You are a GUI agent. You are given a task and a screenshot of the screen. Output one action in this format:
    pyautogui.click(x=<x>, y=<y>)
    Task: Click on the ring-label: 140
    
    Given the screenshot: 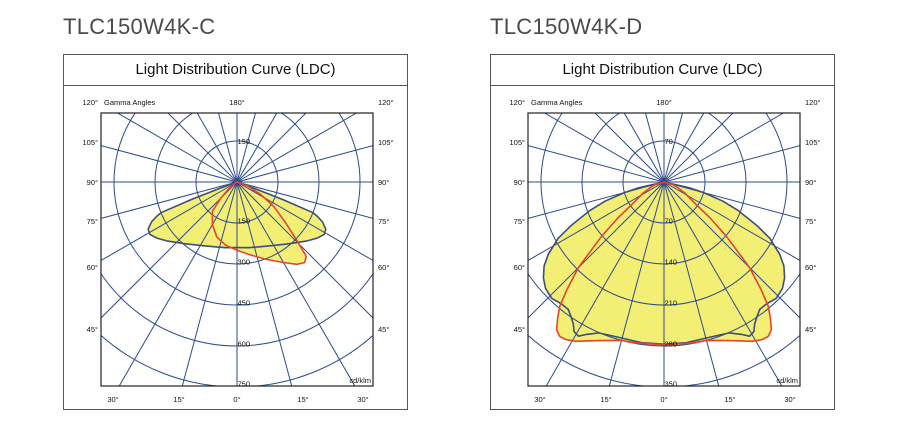 What is the action you would take?
    pyautogui.click(x=671, y=262)
    